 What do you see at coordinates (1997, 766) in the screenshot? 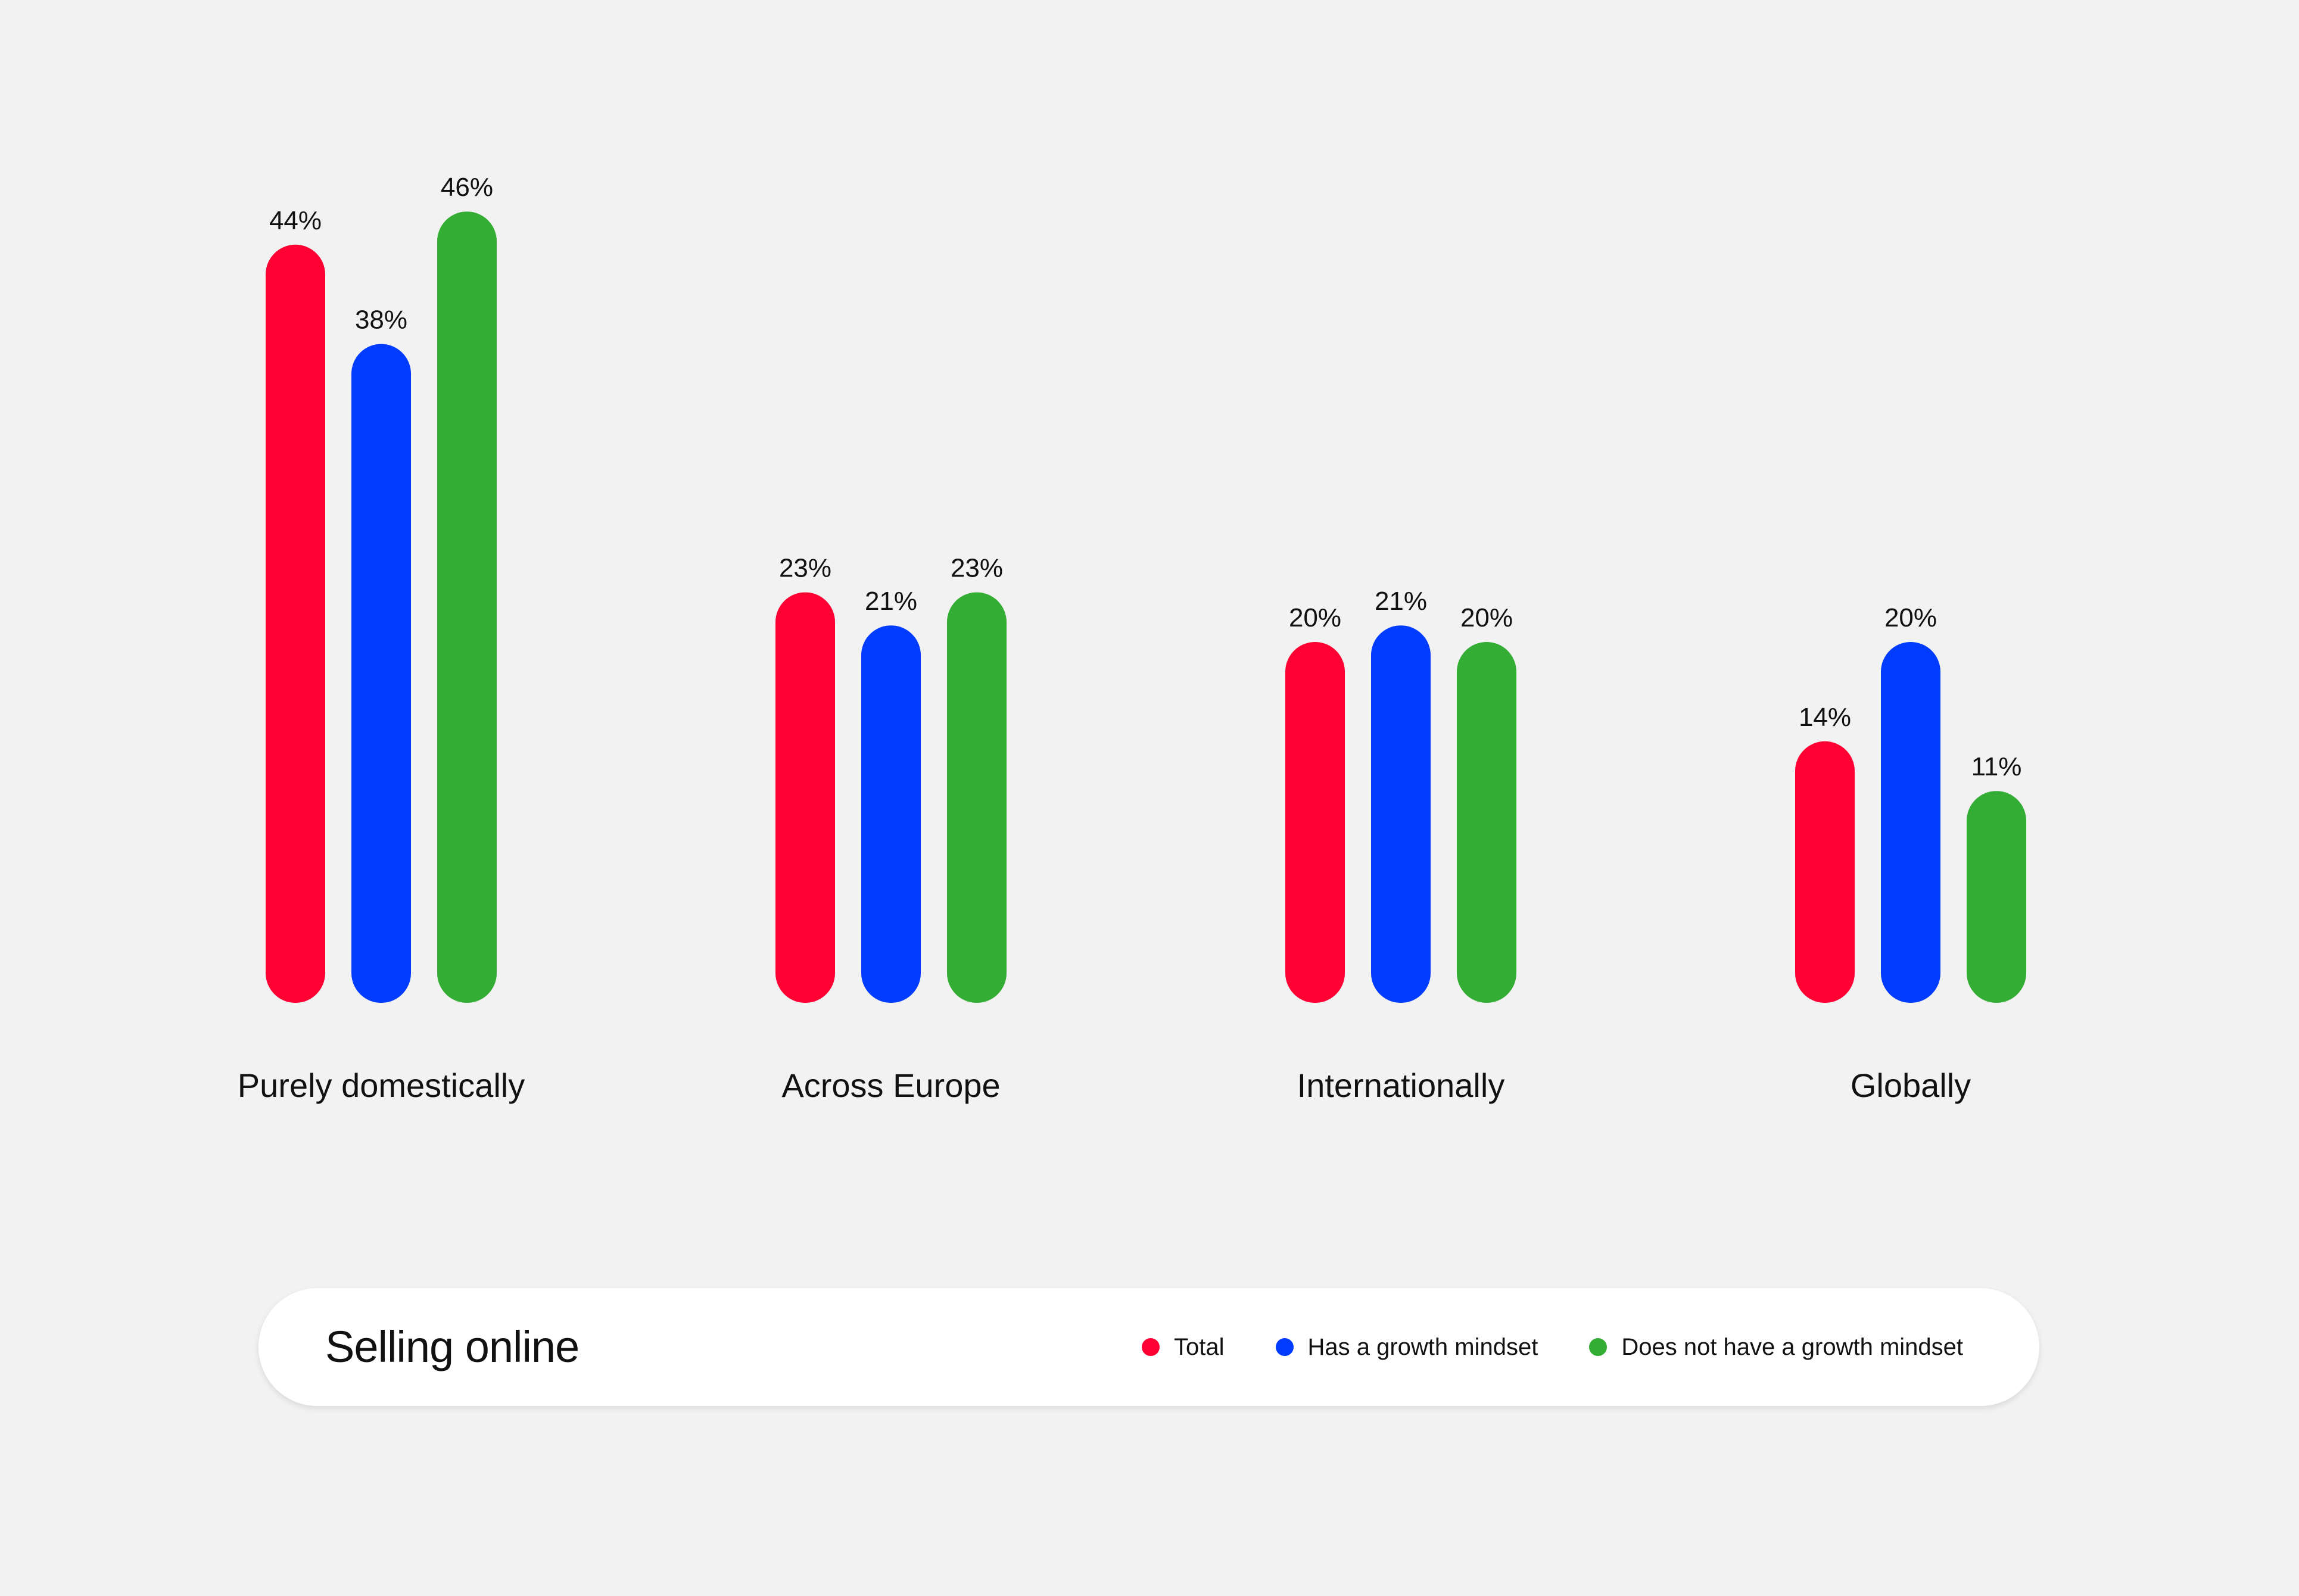
I see `value-label-3-2: 11%` at bounding box center [1997, 766].